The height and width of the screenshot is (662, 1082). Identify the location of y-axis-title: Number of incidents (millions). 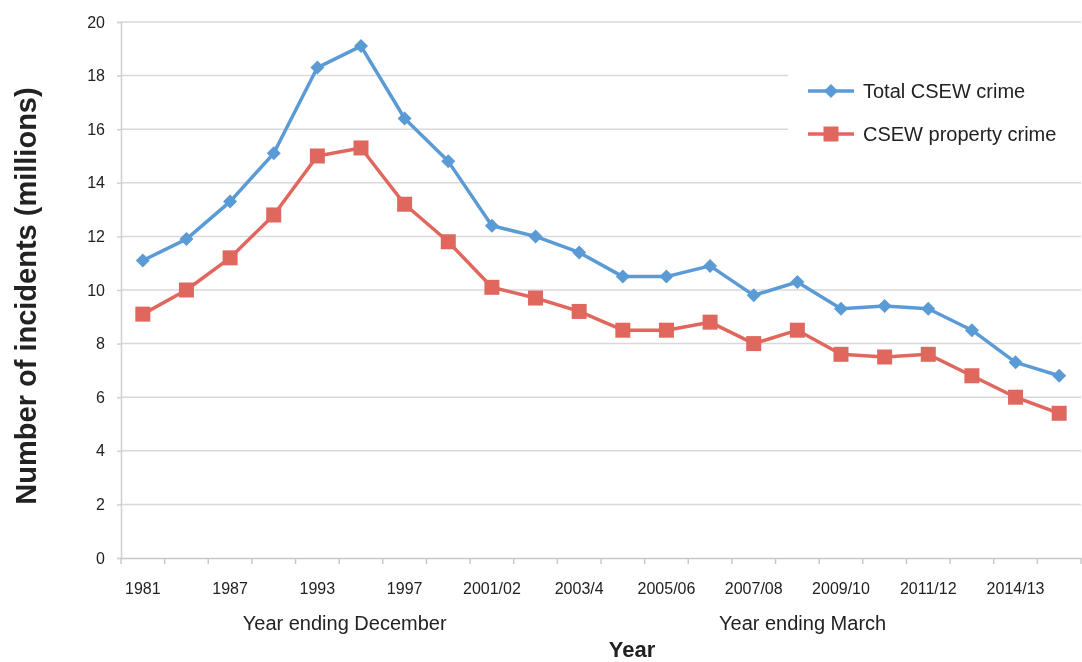
(26, 296).